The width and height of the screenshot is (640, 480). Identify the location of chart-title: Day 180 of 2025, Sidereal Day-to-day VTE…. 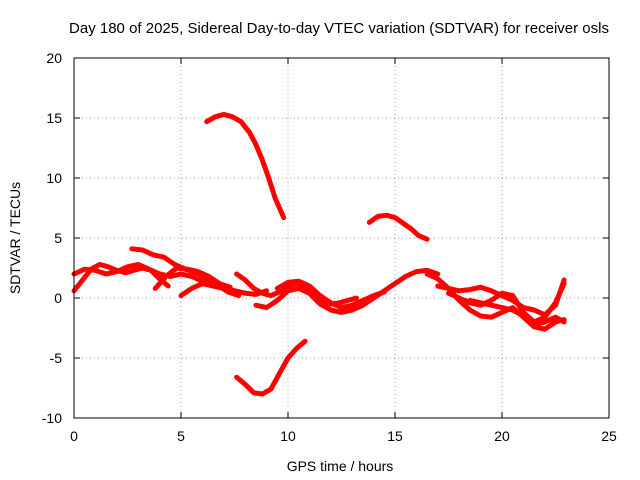
(339, 28).